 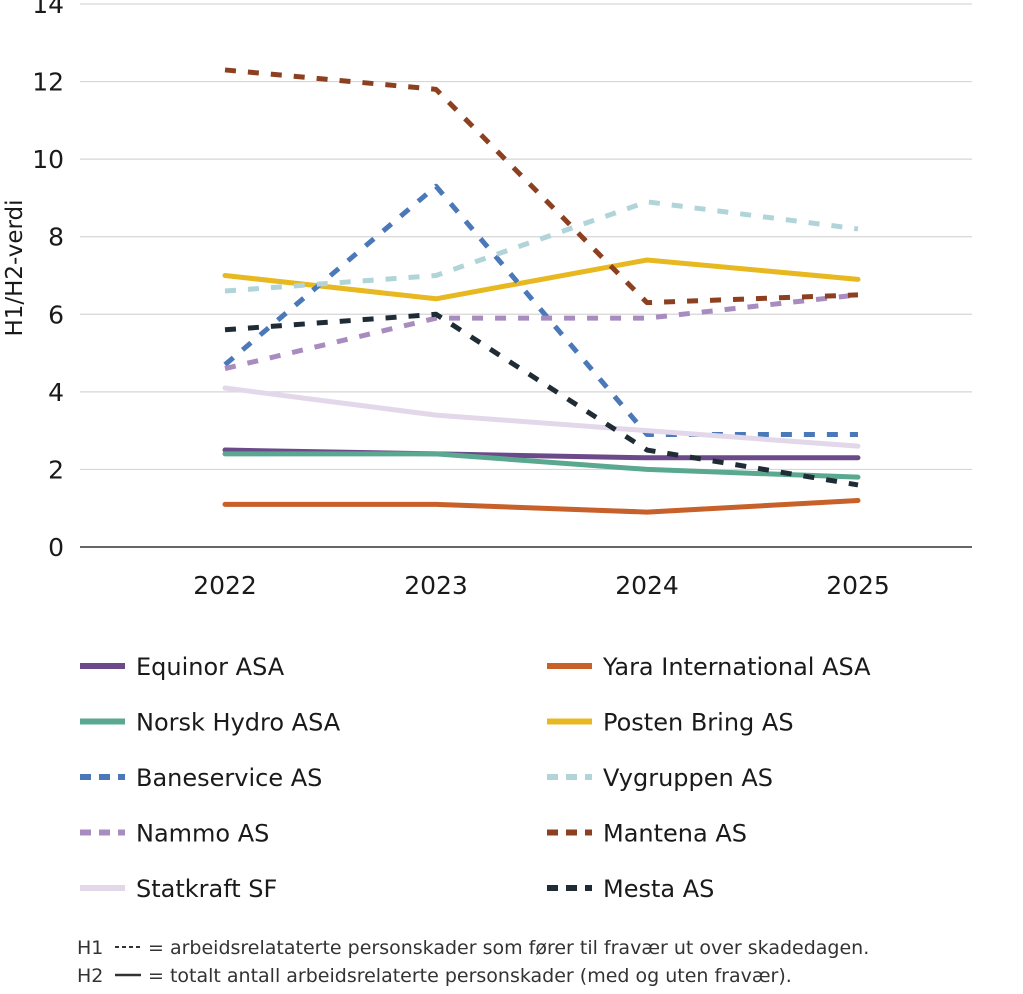 What do you see at coordinates (90, 976) in the screenshot?
I see `note-h2-prefix: H2` at bounding box center [90, 976].